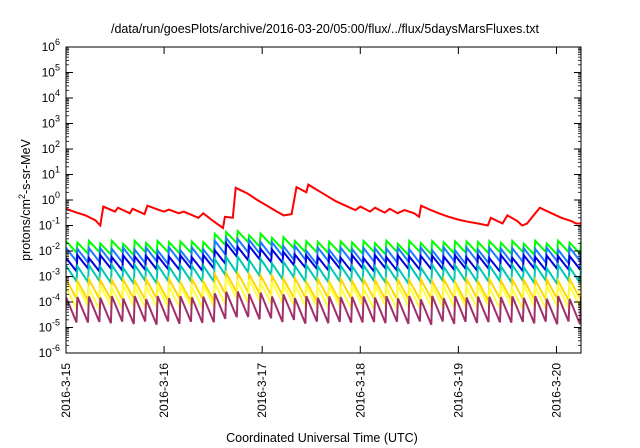 Image resolution: width=640 pixels, height=448 pixels. What do you see at coordinates (51, 96) in the screenshot?
I see `y-tick-label: 10⁴` at bounding box center [51, 96].